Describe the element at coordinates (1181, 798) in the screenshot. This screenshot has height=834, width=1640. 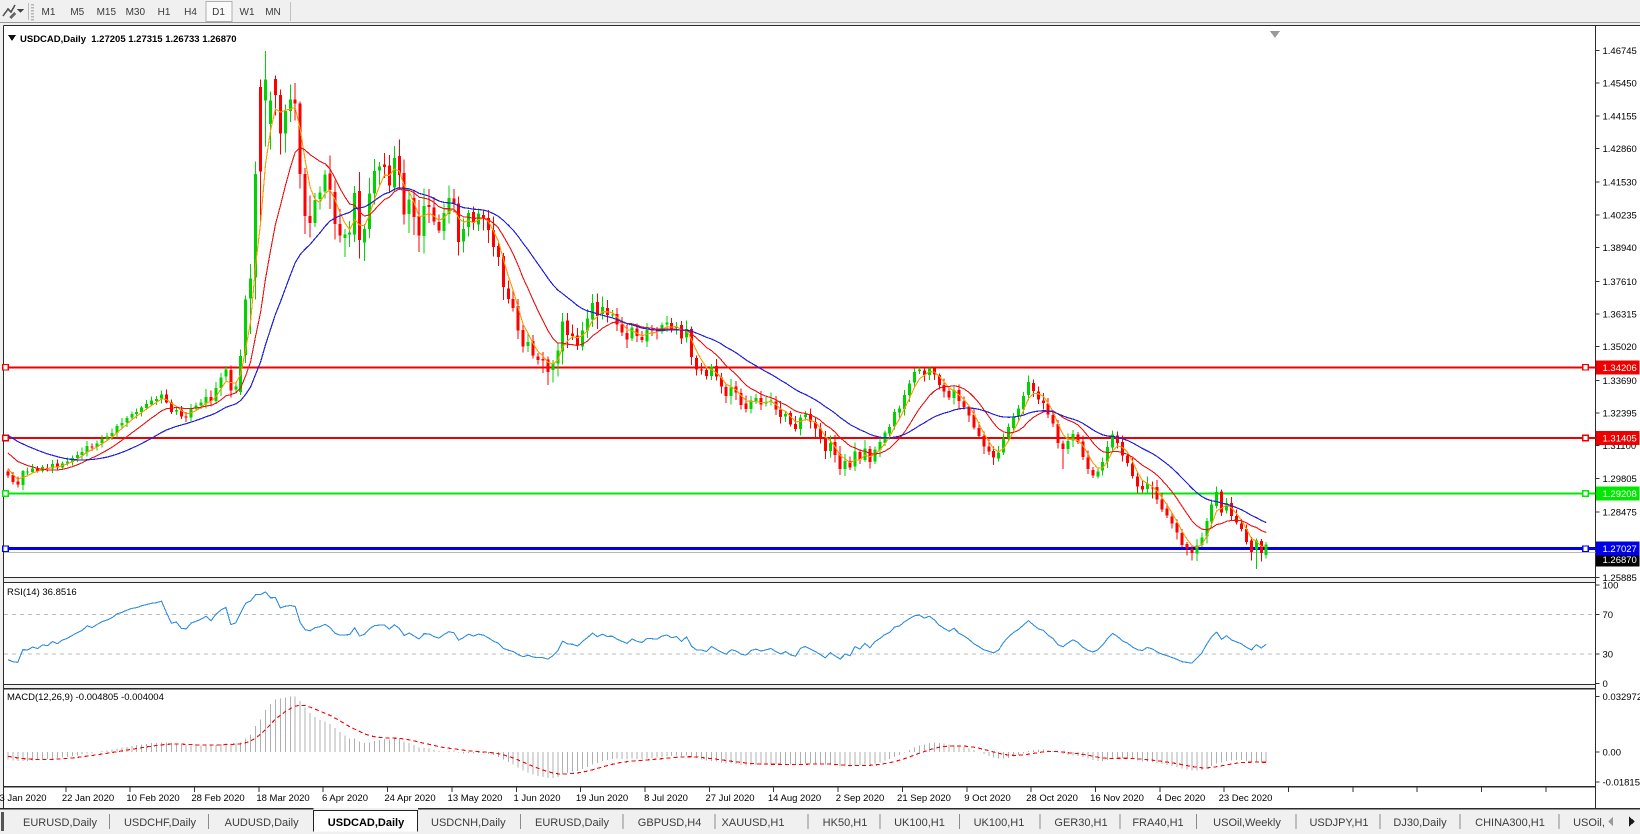
I see `svg-text: 4 Dec 2020` at that location.